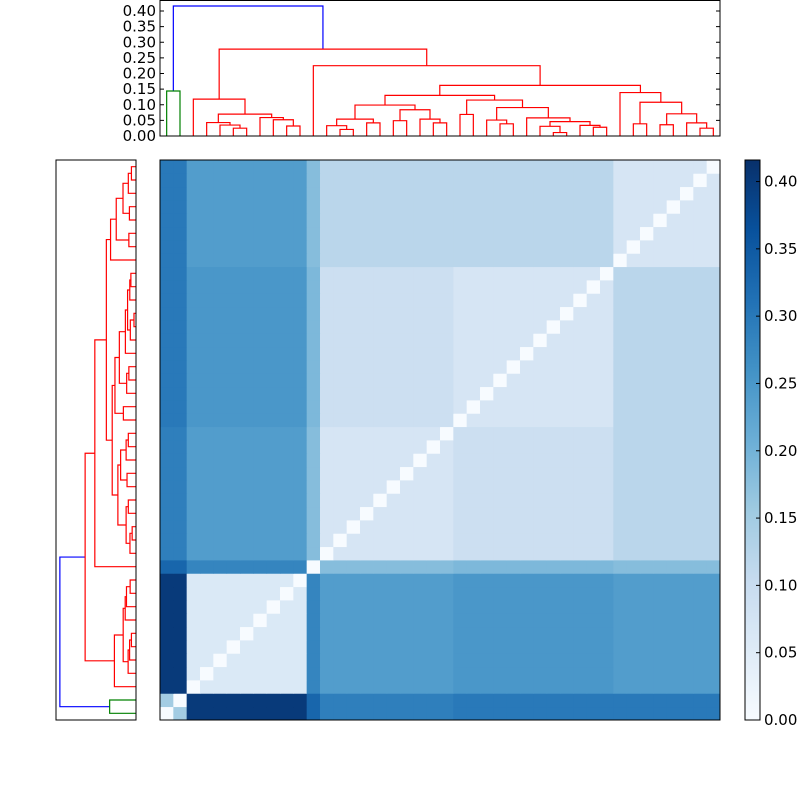 The image size is (800, 800). What do you see at coordinates (440, 68) in the screenshot?
I see `top-dendrogram-frame` at bounding box center [440, 68].